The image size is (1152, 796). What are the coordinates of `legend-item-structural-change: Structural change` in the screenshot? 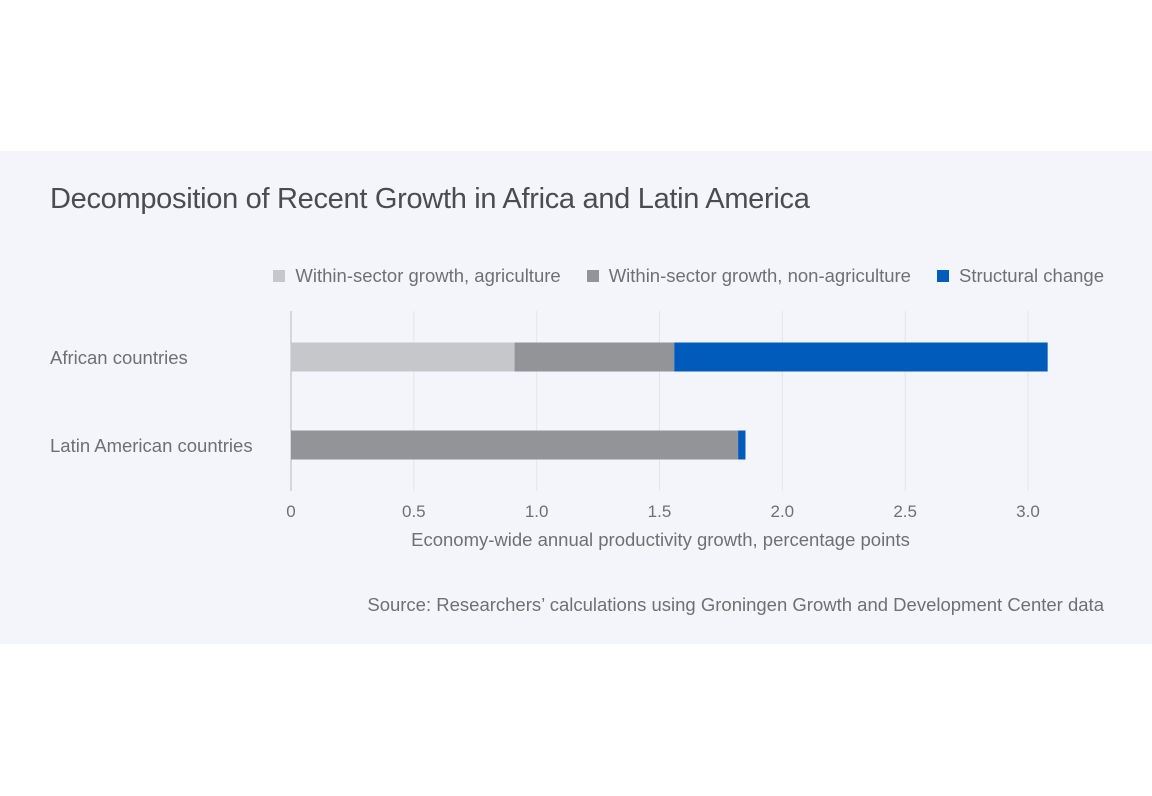 It's located at (1020, 276).